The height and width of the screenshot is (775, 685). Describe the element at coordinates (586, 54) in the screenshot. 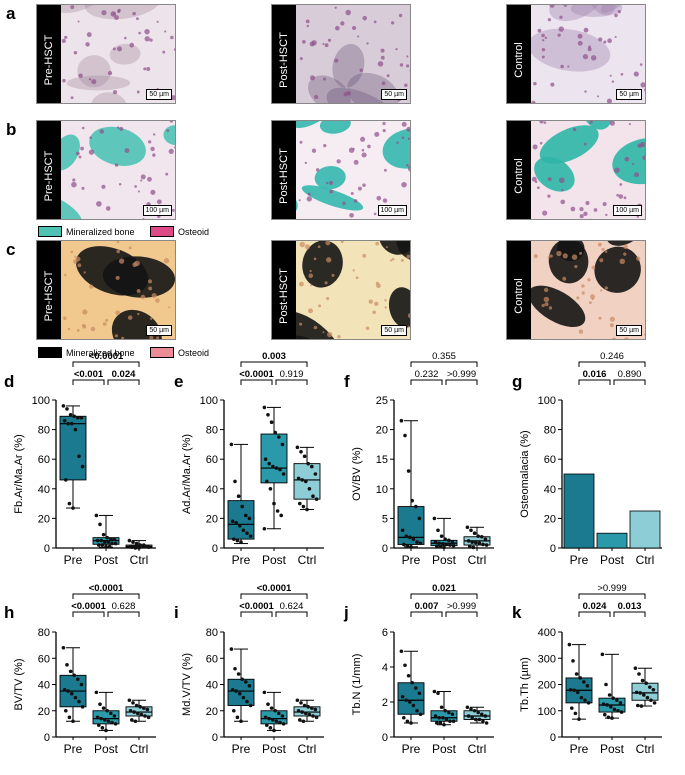

I see `micrograph-texture` at that location.